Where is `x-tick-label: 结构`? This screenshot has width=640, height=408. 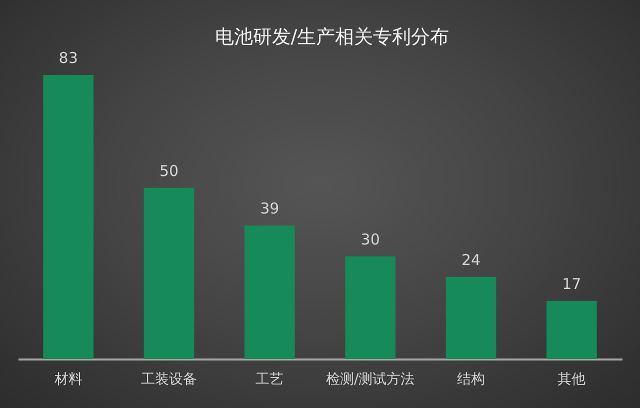
x-tick-label: 结构 is located at coordinates (471, 380).